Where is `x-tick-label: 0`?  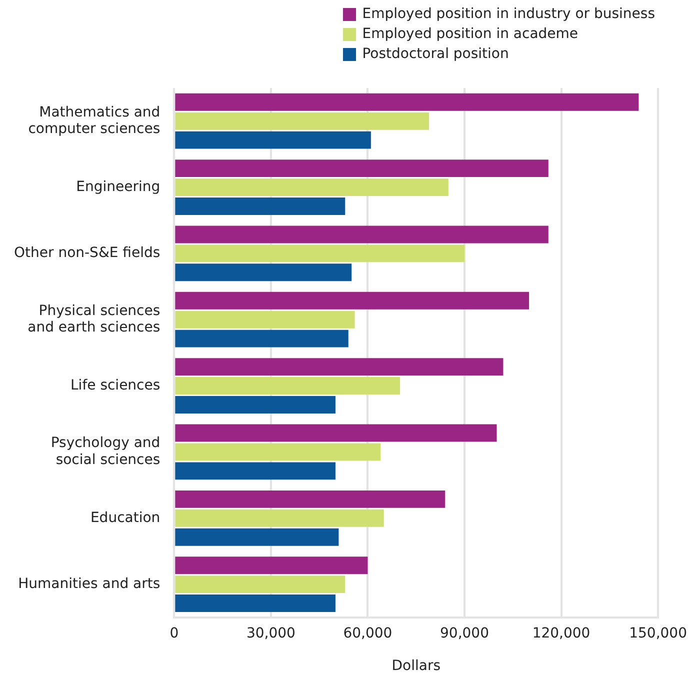
x-tick-label: 0 is located at coordinates (174, 633).